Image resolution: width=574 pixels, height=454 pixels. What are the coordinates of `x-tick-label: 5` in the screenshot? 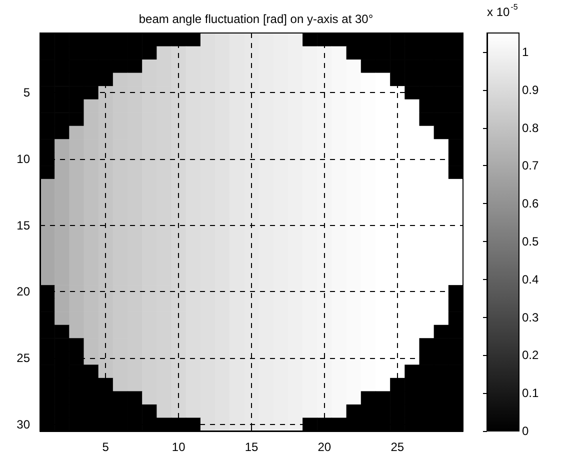 It's located at (106, 447).